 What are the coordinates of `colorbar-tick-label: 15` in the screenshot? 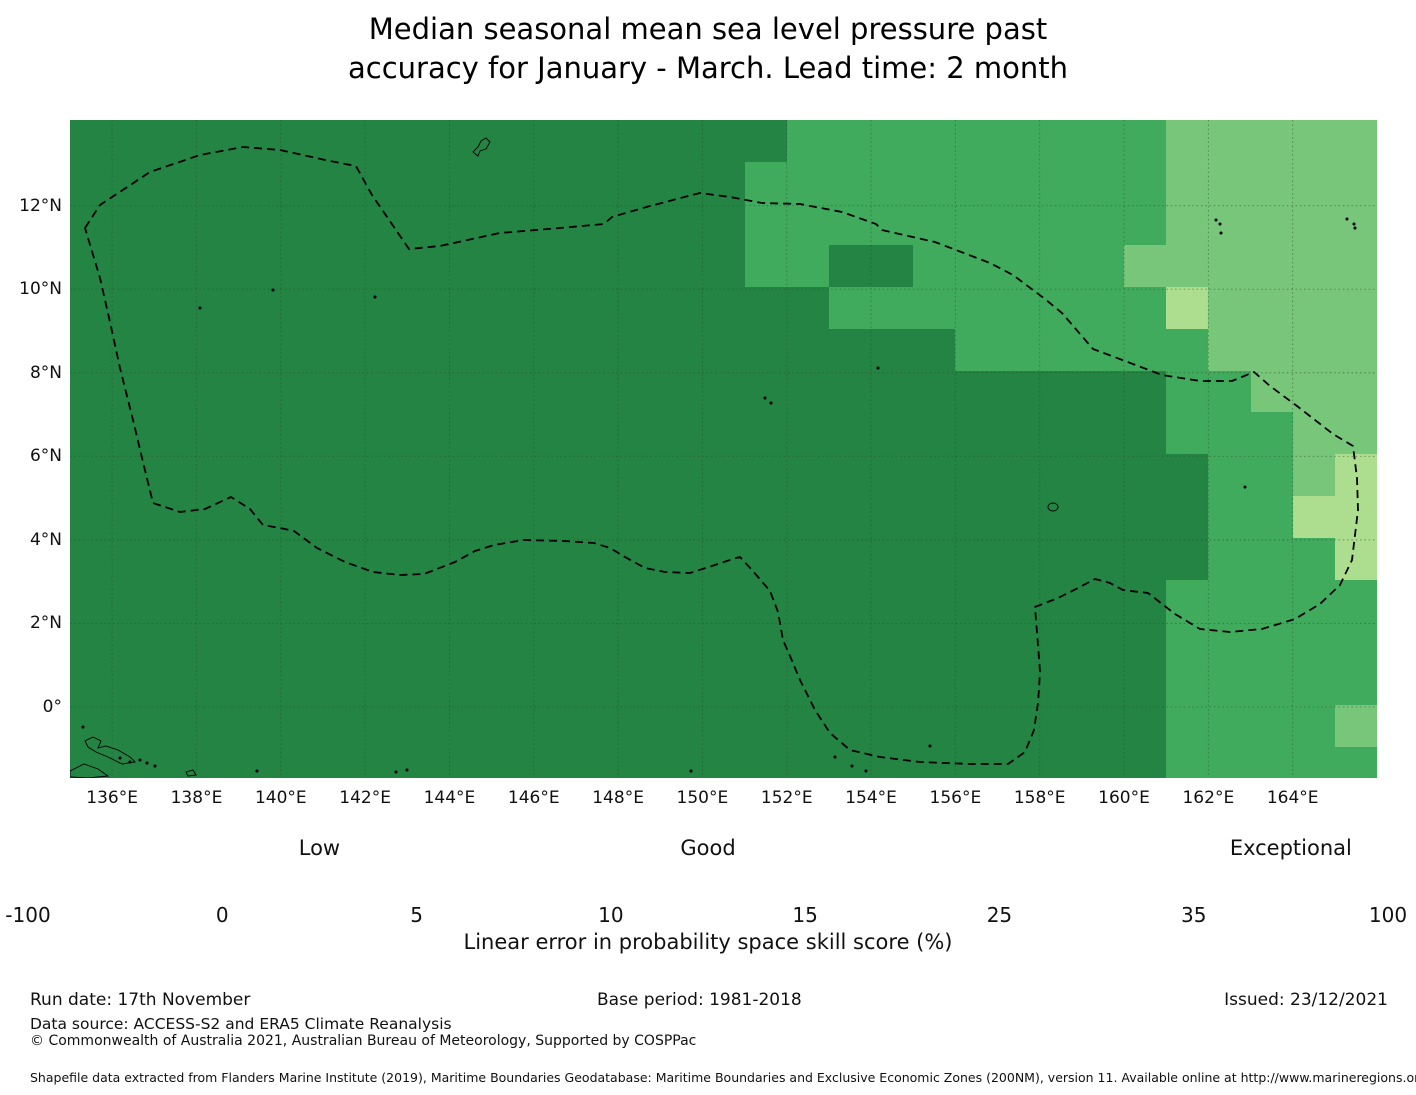 It's located at (805, 915).